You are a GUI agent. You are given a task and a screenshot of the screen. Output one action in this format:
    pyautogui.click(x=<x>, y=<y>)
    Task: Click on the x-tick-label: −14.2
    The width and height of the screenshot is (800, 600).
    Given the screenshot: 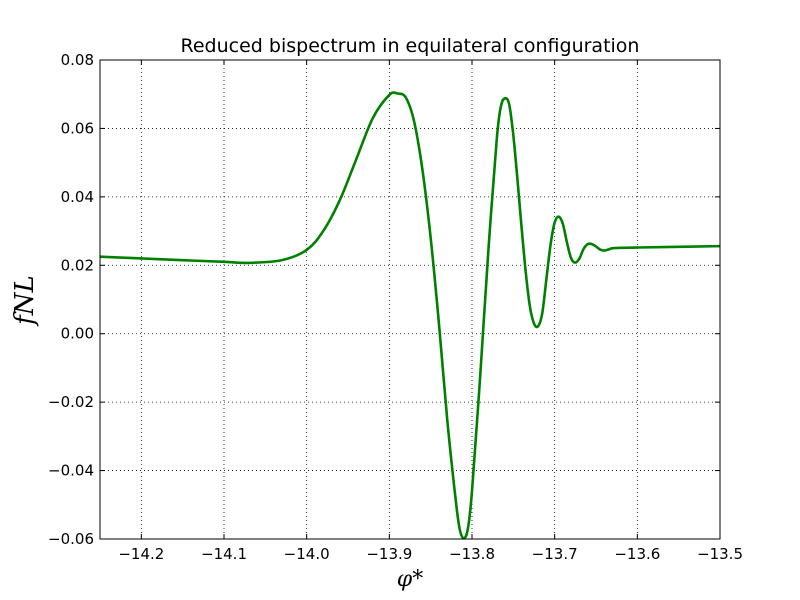 What is the action you would take?
    pyautogui.click(x=141, y=554)
    